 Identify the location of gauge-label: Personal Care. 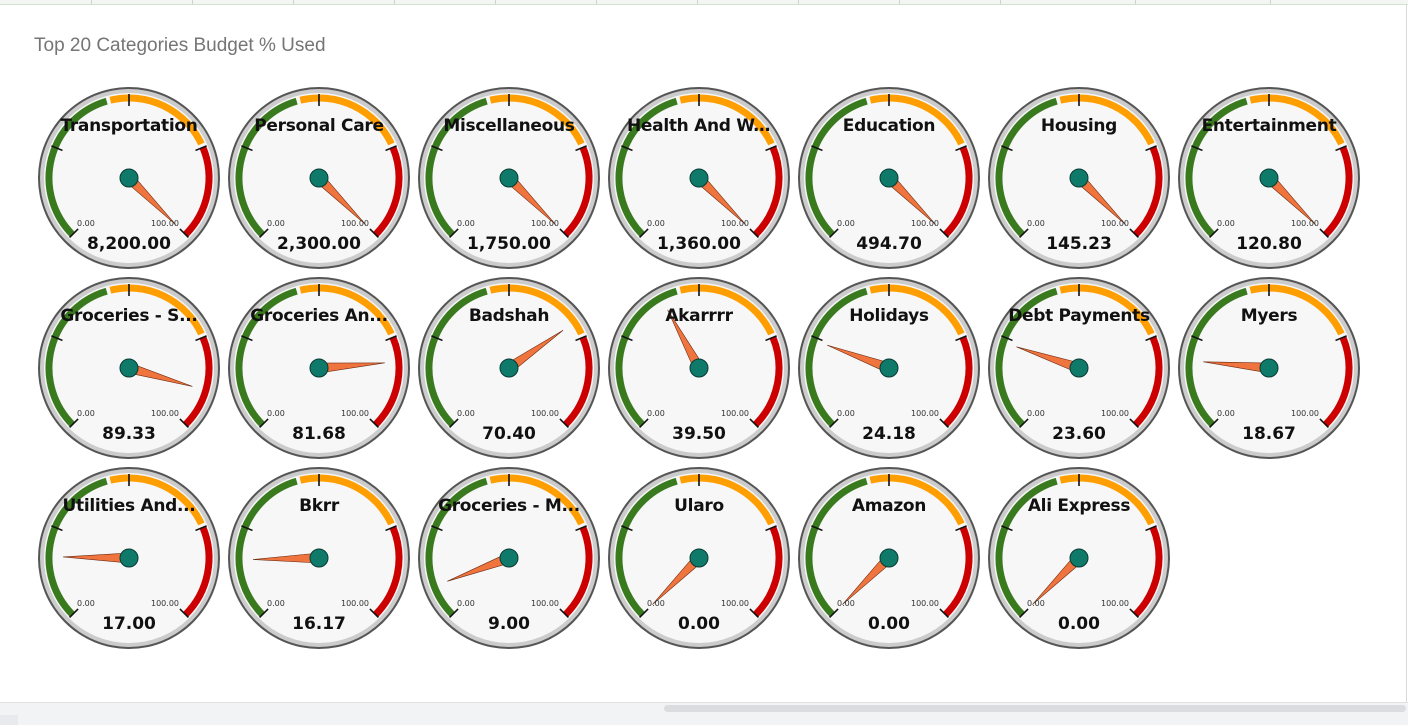
(319, 126).